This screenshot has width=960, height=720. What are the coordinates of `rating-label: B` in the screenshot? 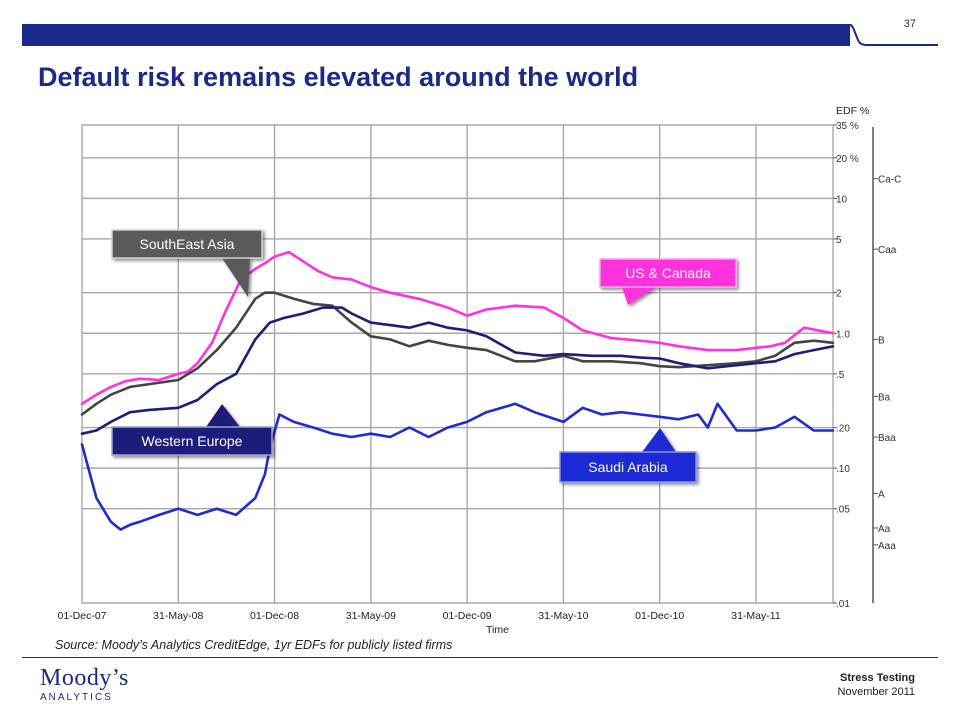 It's located at (881, 340).